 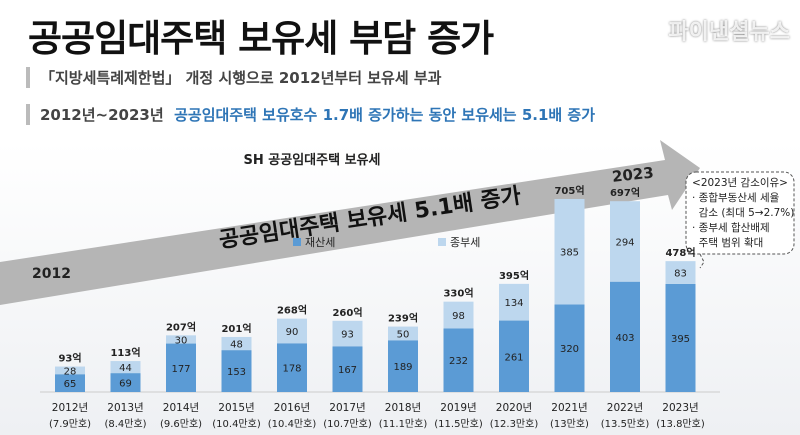 I want to click on bar-value-label: 30, so click(x=181, y=340).